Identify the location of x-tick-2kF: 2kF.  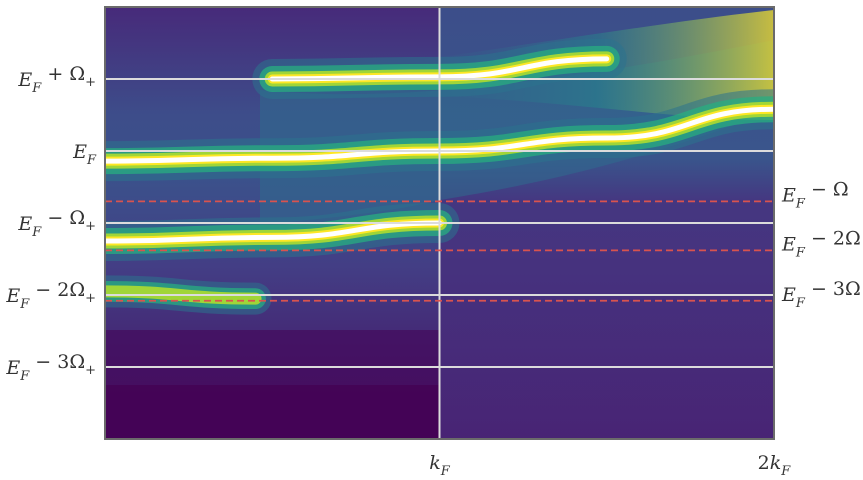
(775, 465).